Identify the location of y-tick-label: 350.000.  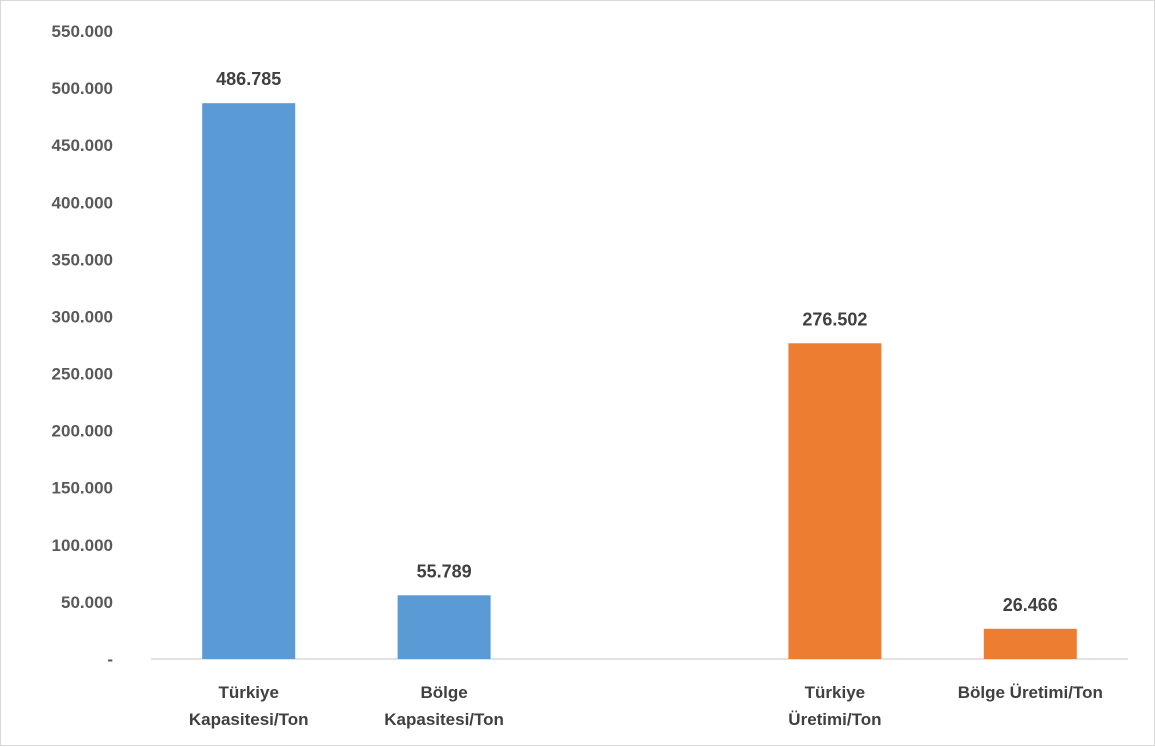
(82, 259).